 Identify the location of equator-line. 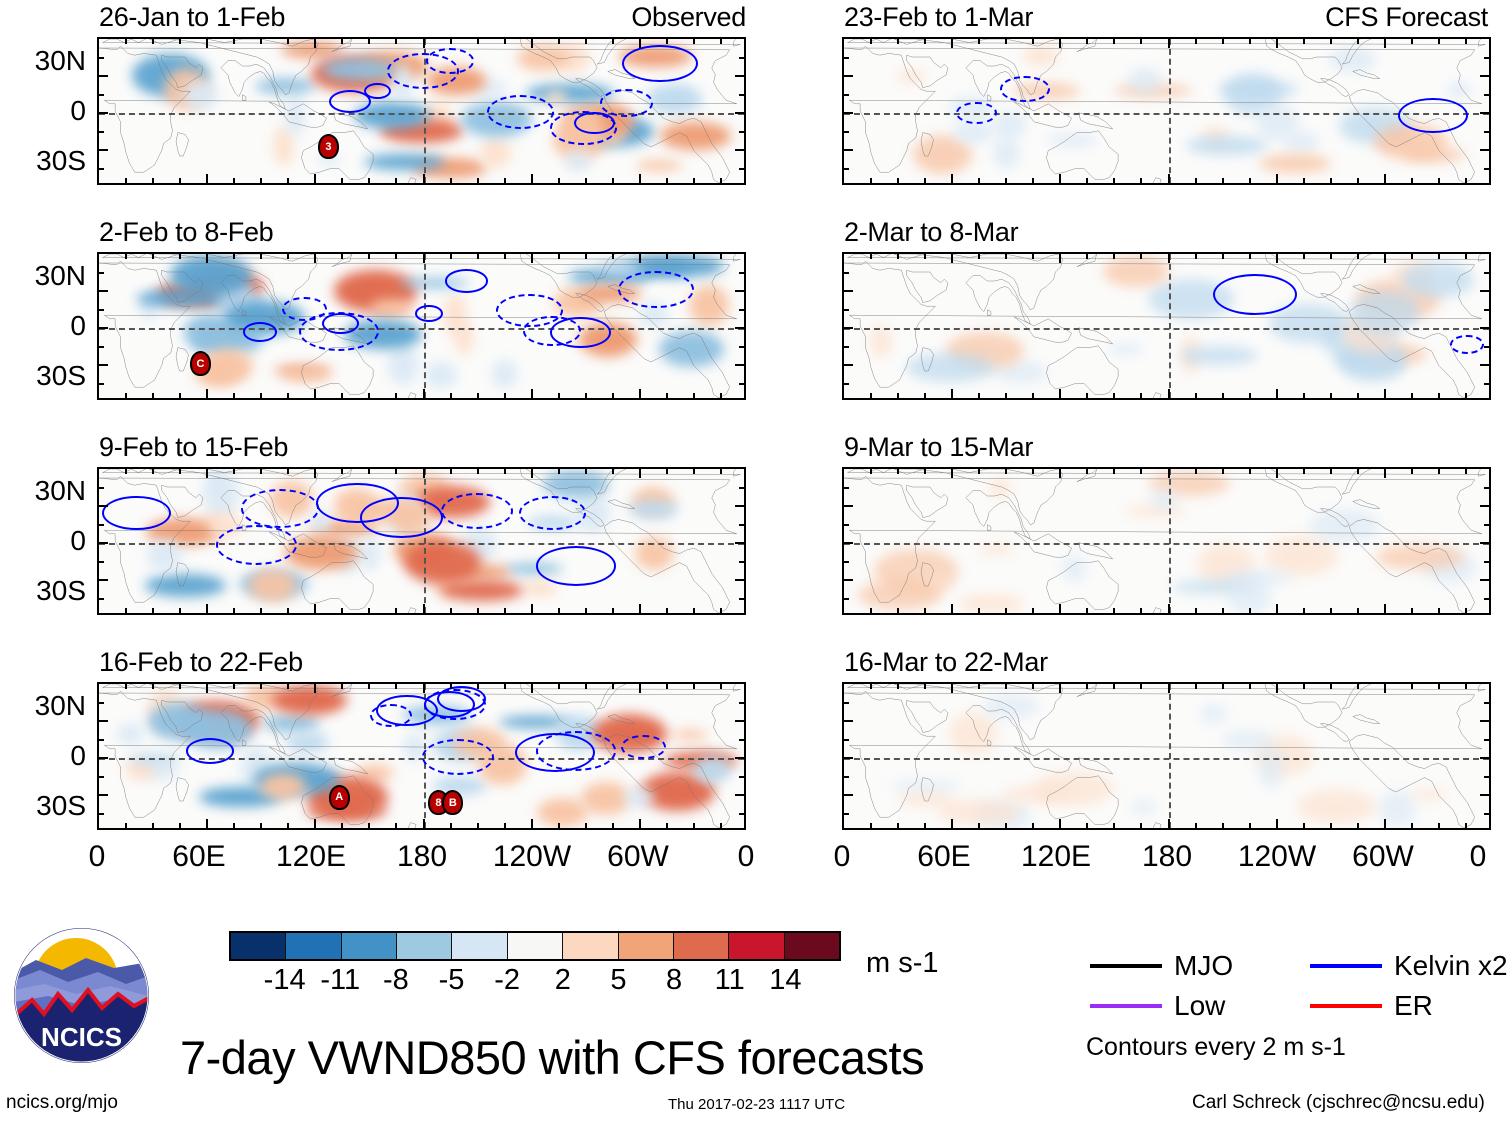
(1166, 329).